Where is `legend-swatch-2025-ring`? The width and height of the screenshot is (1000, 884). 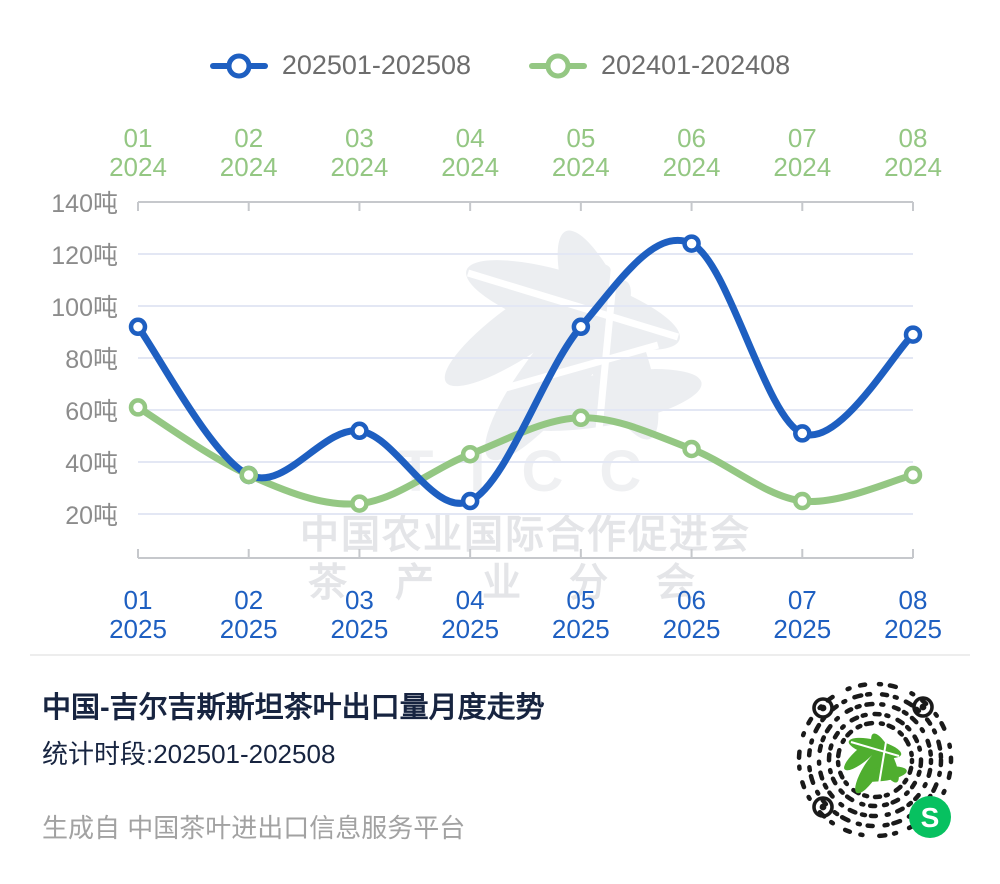
legend-swatch-2025-ring is located at coordinates (239, 65).